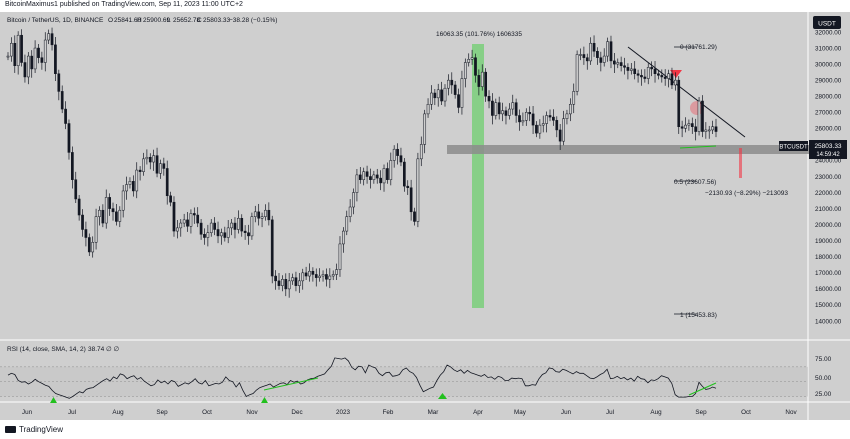  Describe the element at coordinates (686, 92) in the screenshot. I see `resistance-line` at that location.